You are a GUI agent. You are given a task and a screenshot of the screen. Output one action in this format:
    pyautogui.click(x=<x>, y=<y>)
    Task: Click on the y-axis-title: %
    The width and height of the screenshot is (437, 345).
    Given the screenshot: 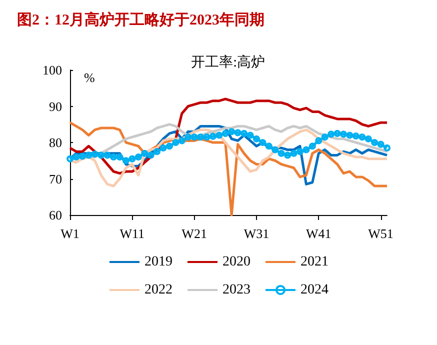 What is the action you would take?
    pyautogui.click(x=89, y=77)
    